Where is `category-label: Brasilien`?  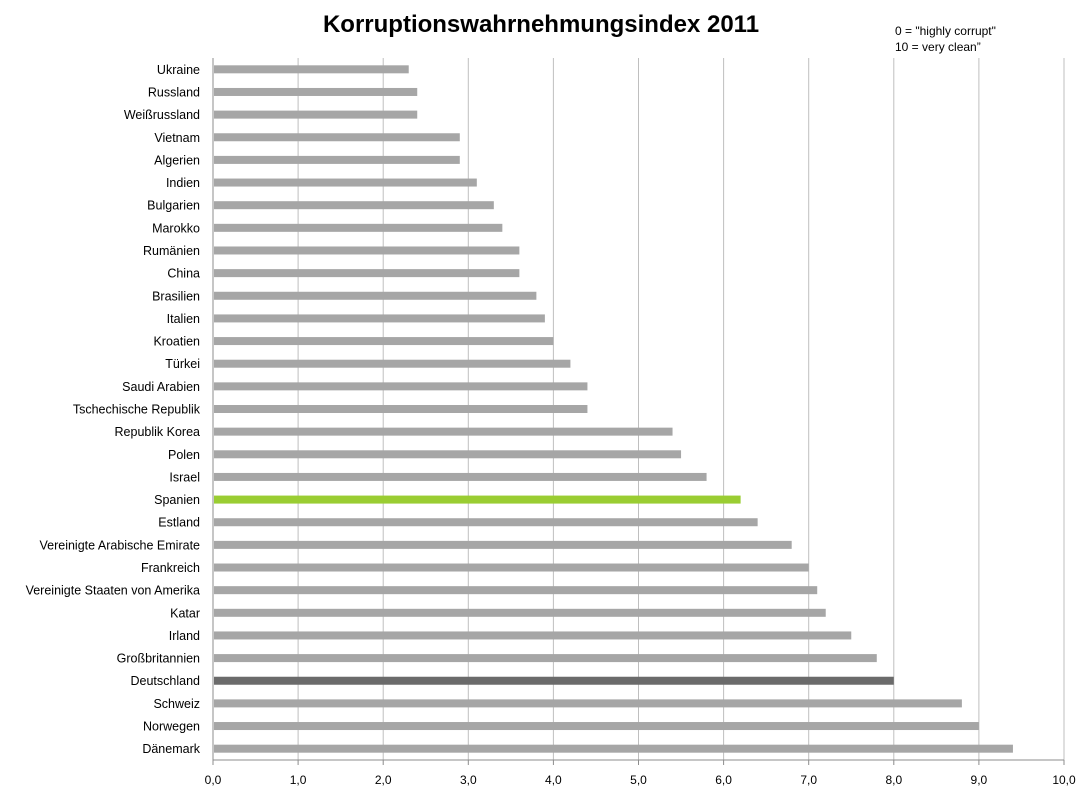
category-label: Brasilien is located at coordinates (176, 296).